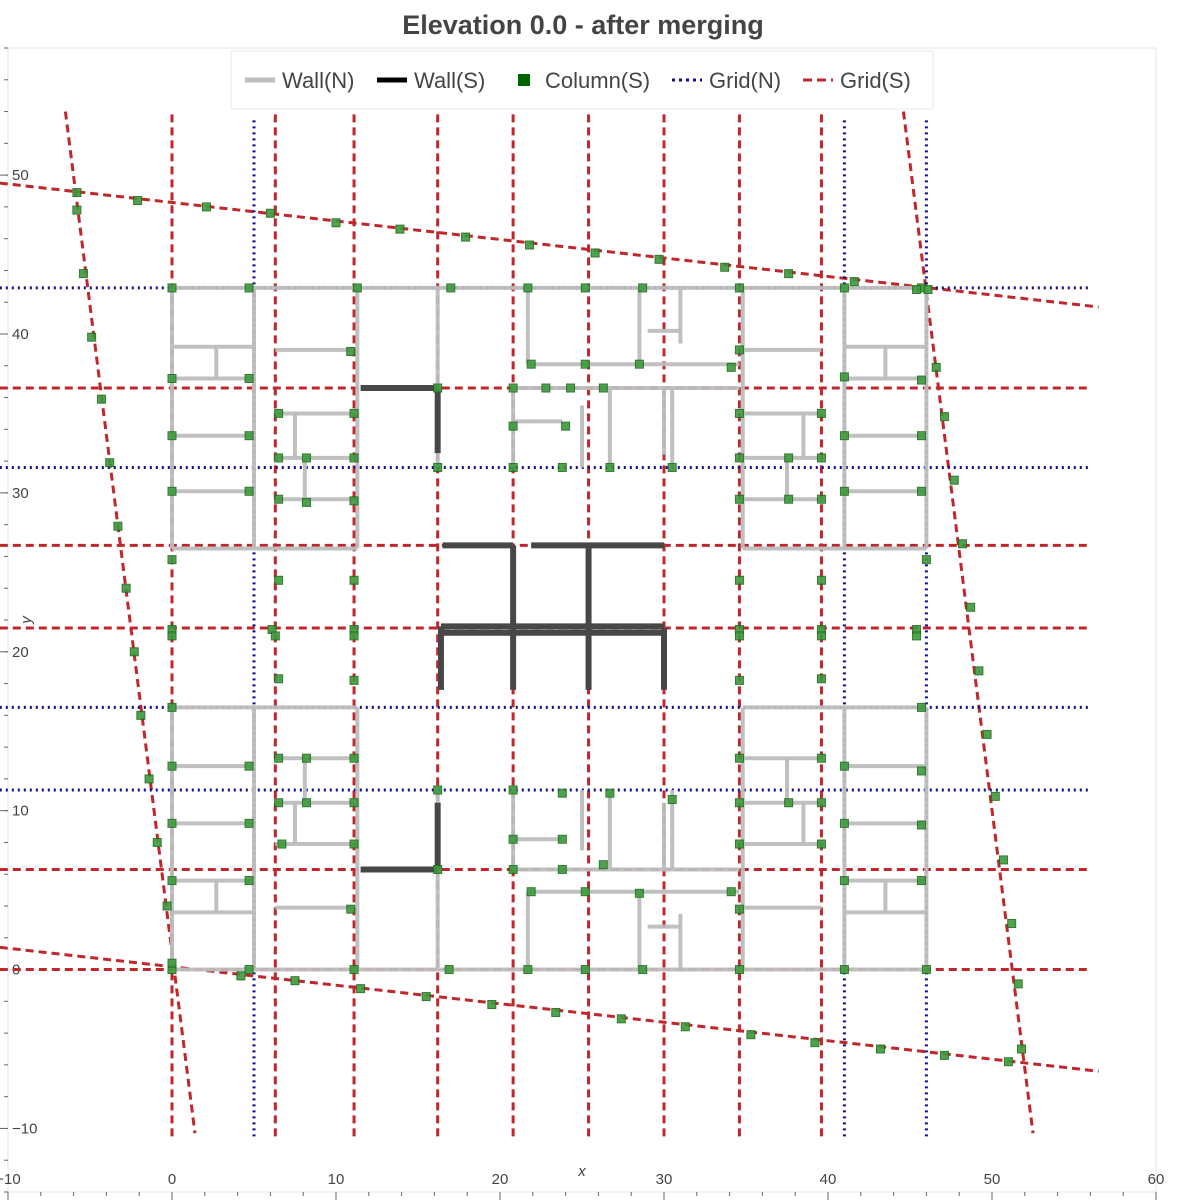 This screenshot has width=1200, height=1200. What do you see at coordinates (513, 629) in the screenshot?
I see `wall-s-series` at bounding box center [513, 629].